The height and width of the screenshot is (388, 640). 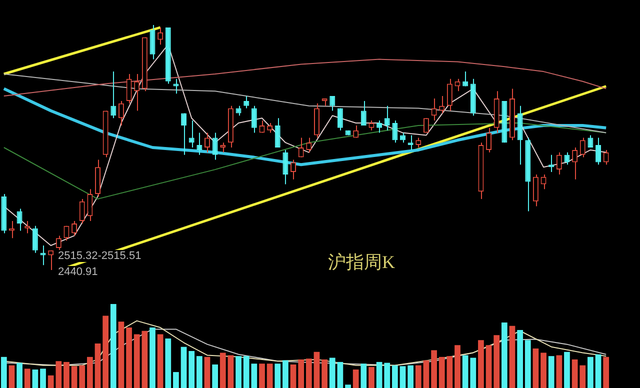 What do you see at coordinates (100, 256) in the screenshot?
I see `annotation: 2515.32-2515.51` at bounding box center [100, 256].